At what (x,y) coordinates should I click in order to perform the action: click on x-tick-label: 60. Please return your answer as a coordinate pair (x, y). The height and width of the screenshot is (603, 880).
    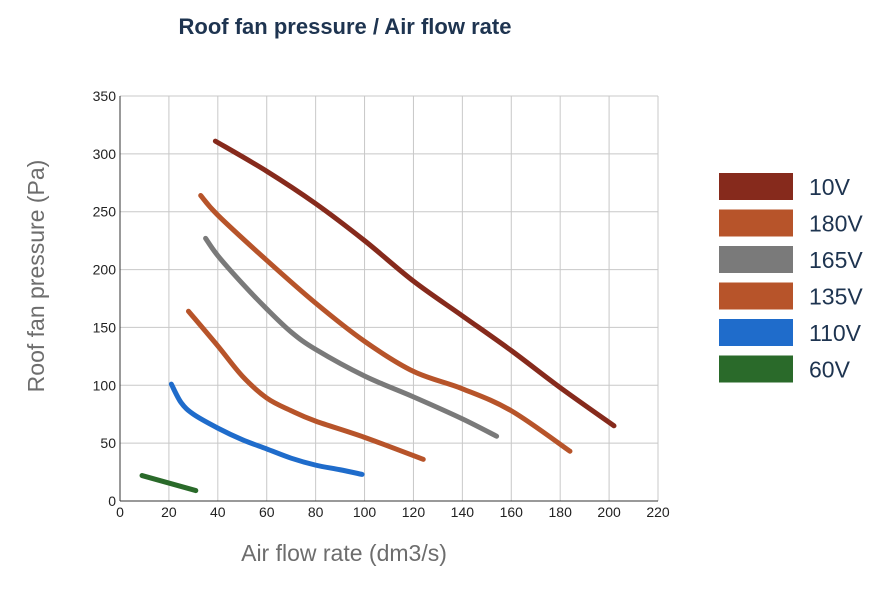
    Looking at the image, I should click on (267, 512).